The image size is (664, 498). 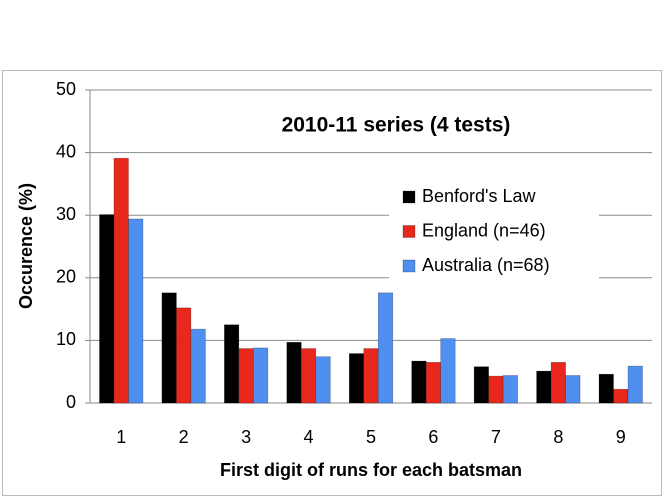 I want to click on legend-label: Australia (n=68), so click(x=486, y=265).